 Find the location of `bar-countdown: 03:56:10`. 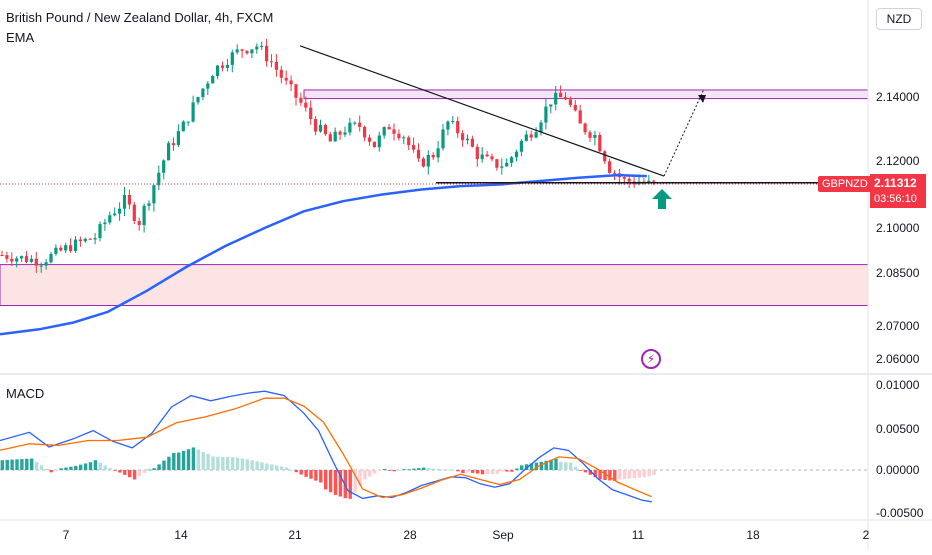

bar-countdown: 03:56:10 is located at coordinates (895, 199).